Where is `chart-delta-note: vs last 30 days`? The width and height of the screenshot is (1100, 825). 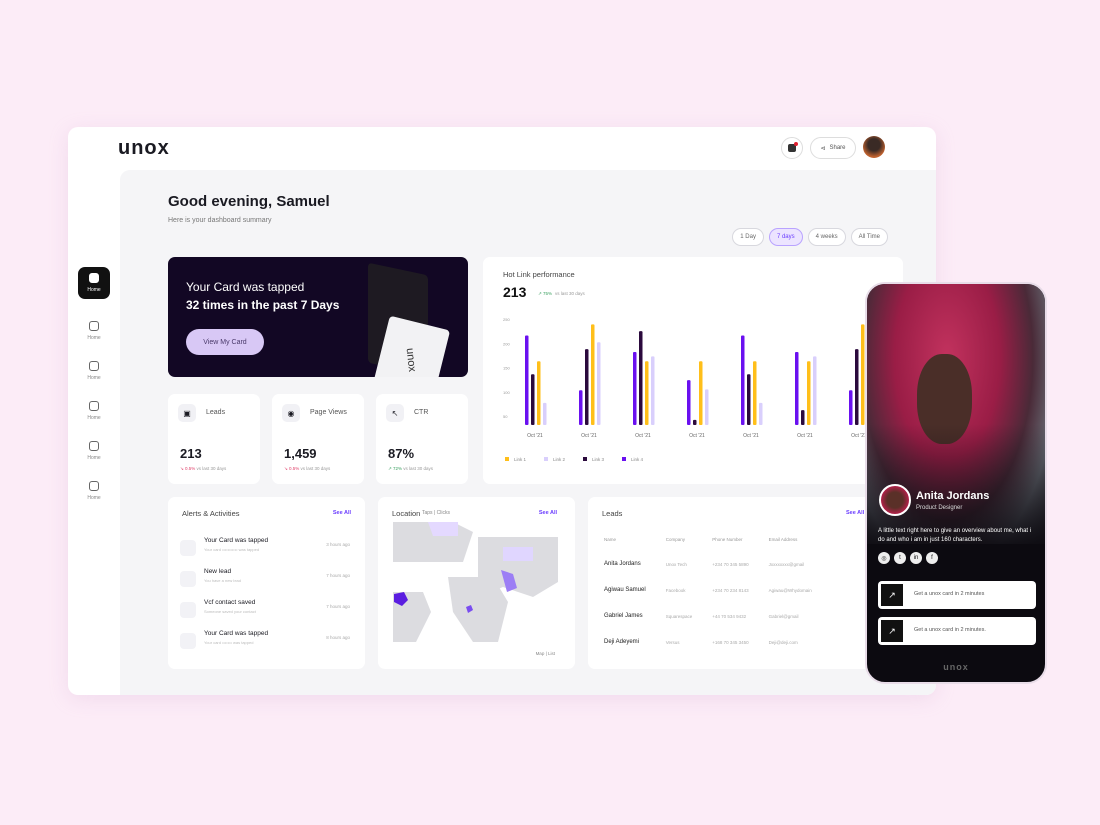
chart-delta-note: vs last 30 days is located at coordinates (570, 293).